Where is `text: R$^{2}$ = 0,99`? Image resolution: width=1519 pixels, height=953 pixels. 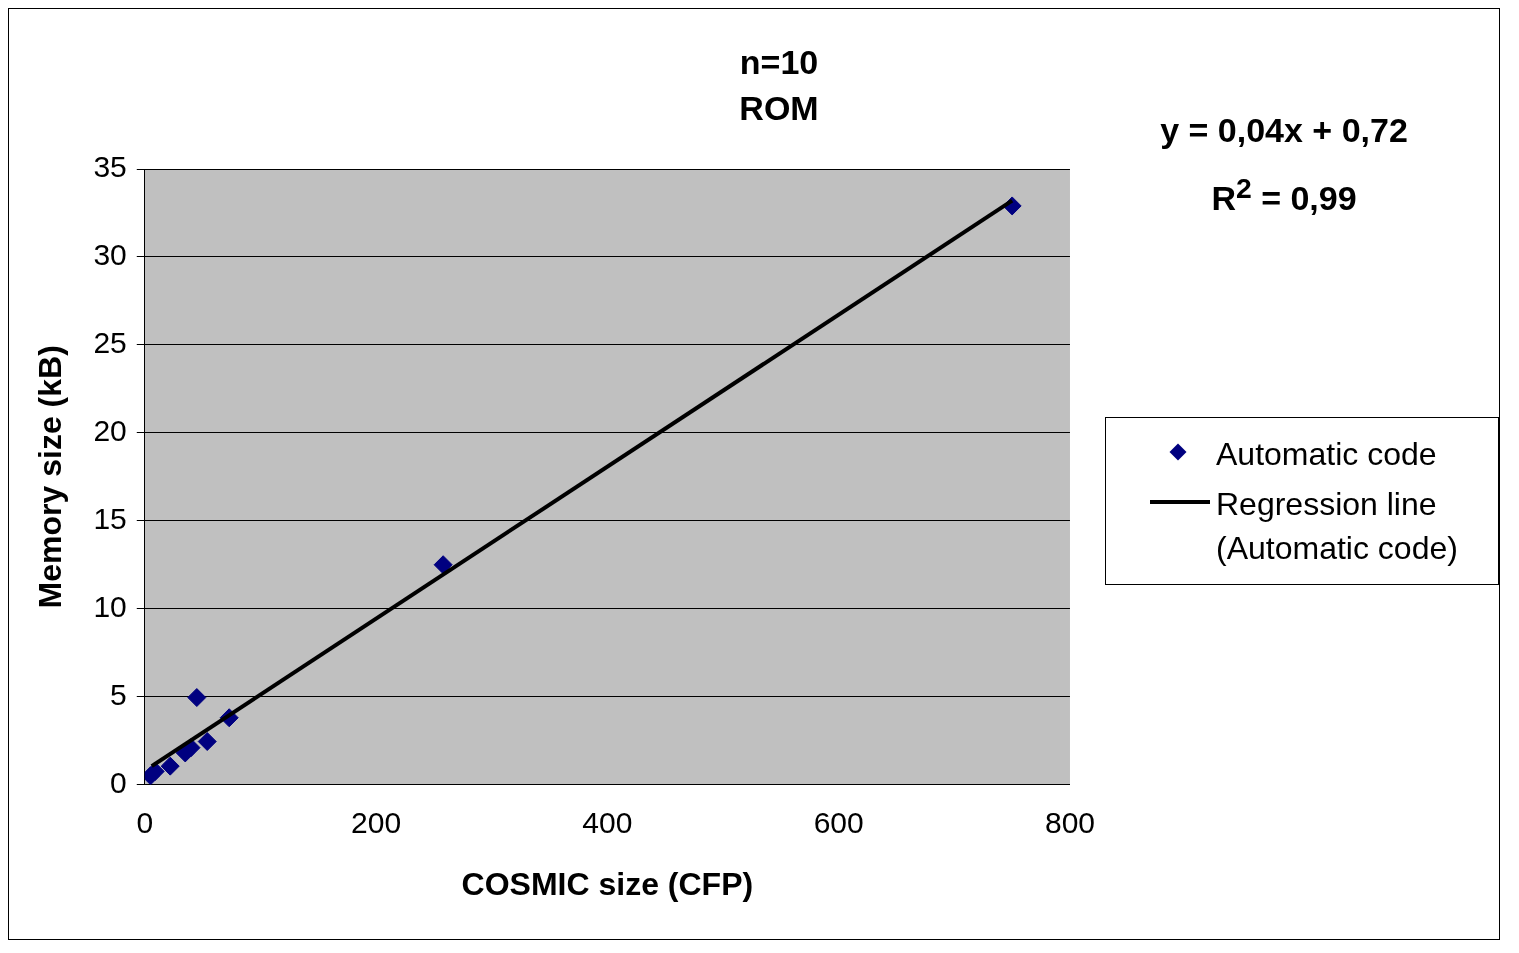 text: R$^{2}$ = 0,99 is located at coordinates (1284, 195).